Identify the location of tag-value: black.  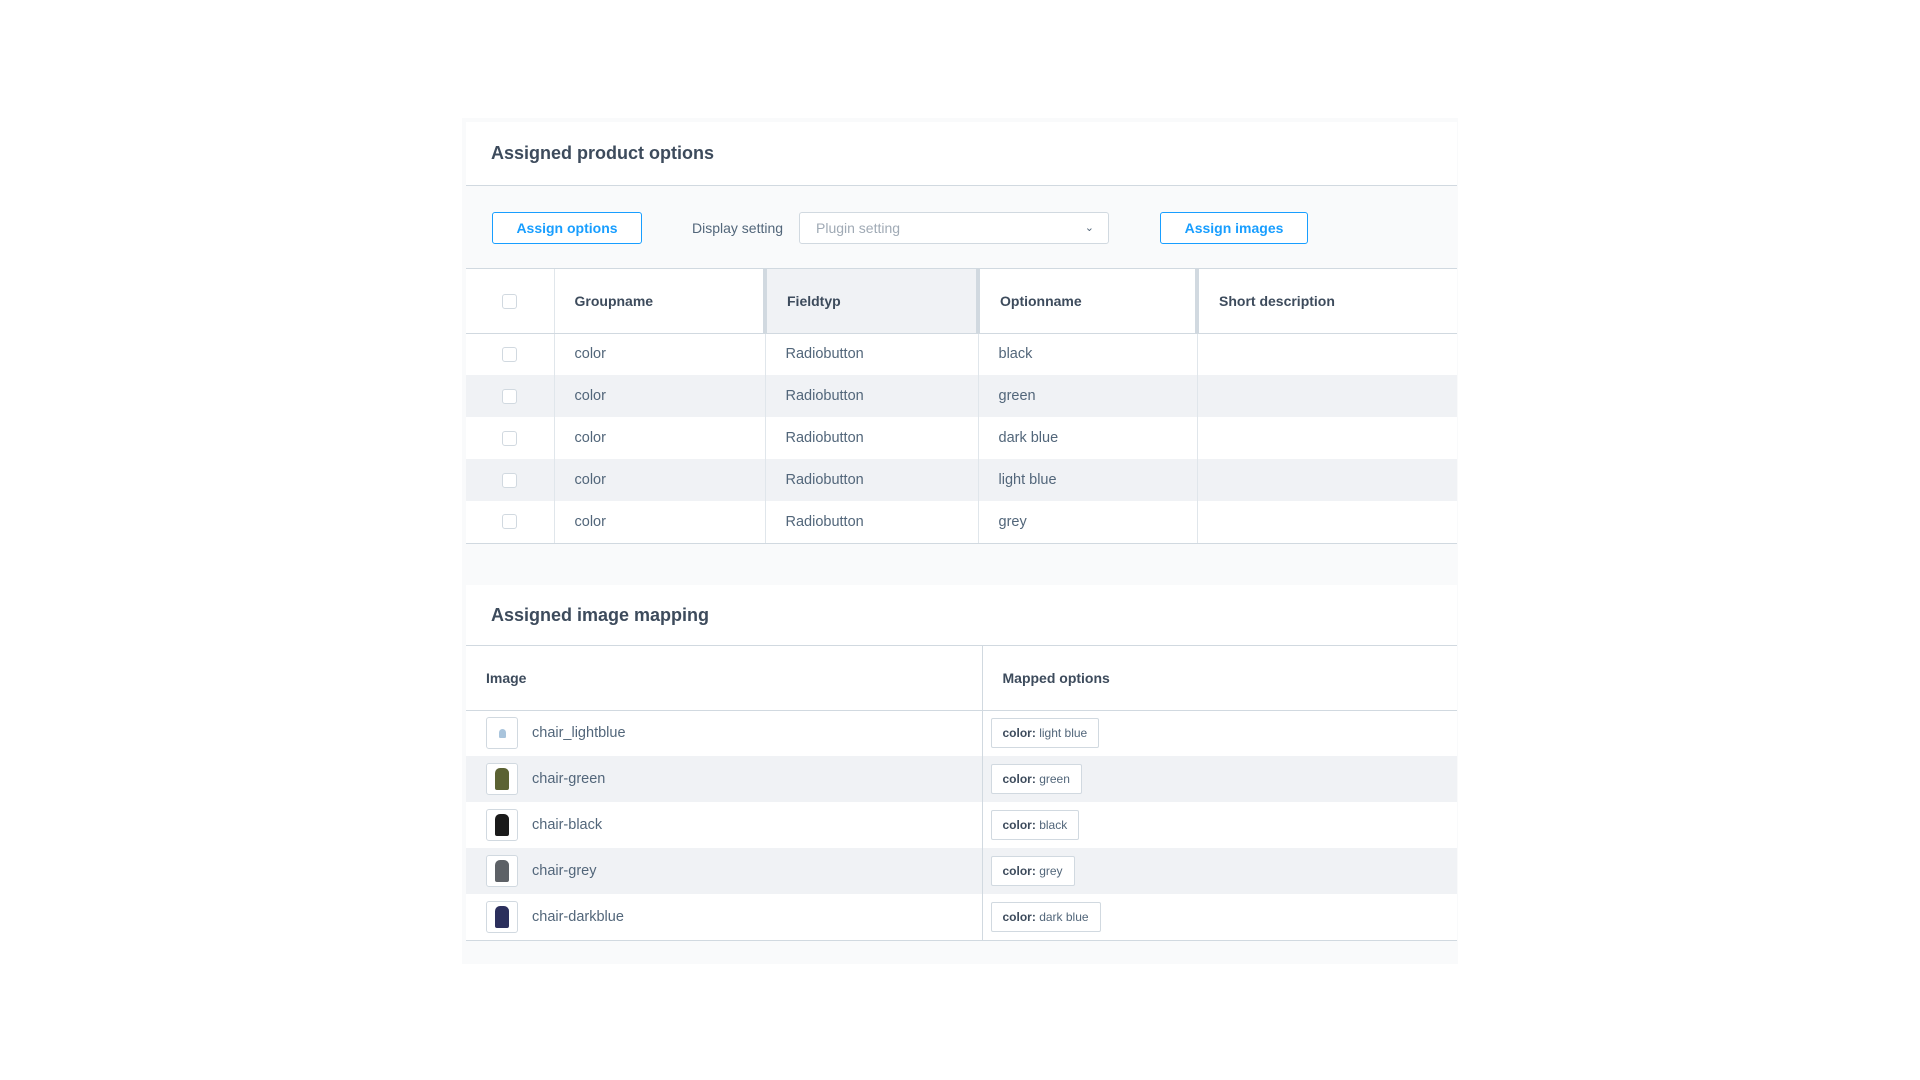
(1053, 825).